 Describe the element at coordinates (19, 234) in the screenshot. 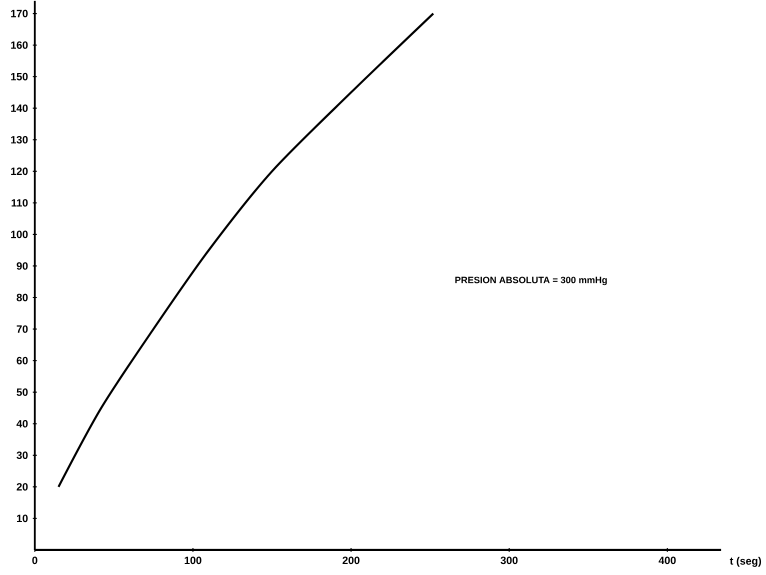

I see `y-tick-label: 100` at that location.